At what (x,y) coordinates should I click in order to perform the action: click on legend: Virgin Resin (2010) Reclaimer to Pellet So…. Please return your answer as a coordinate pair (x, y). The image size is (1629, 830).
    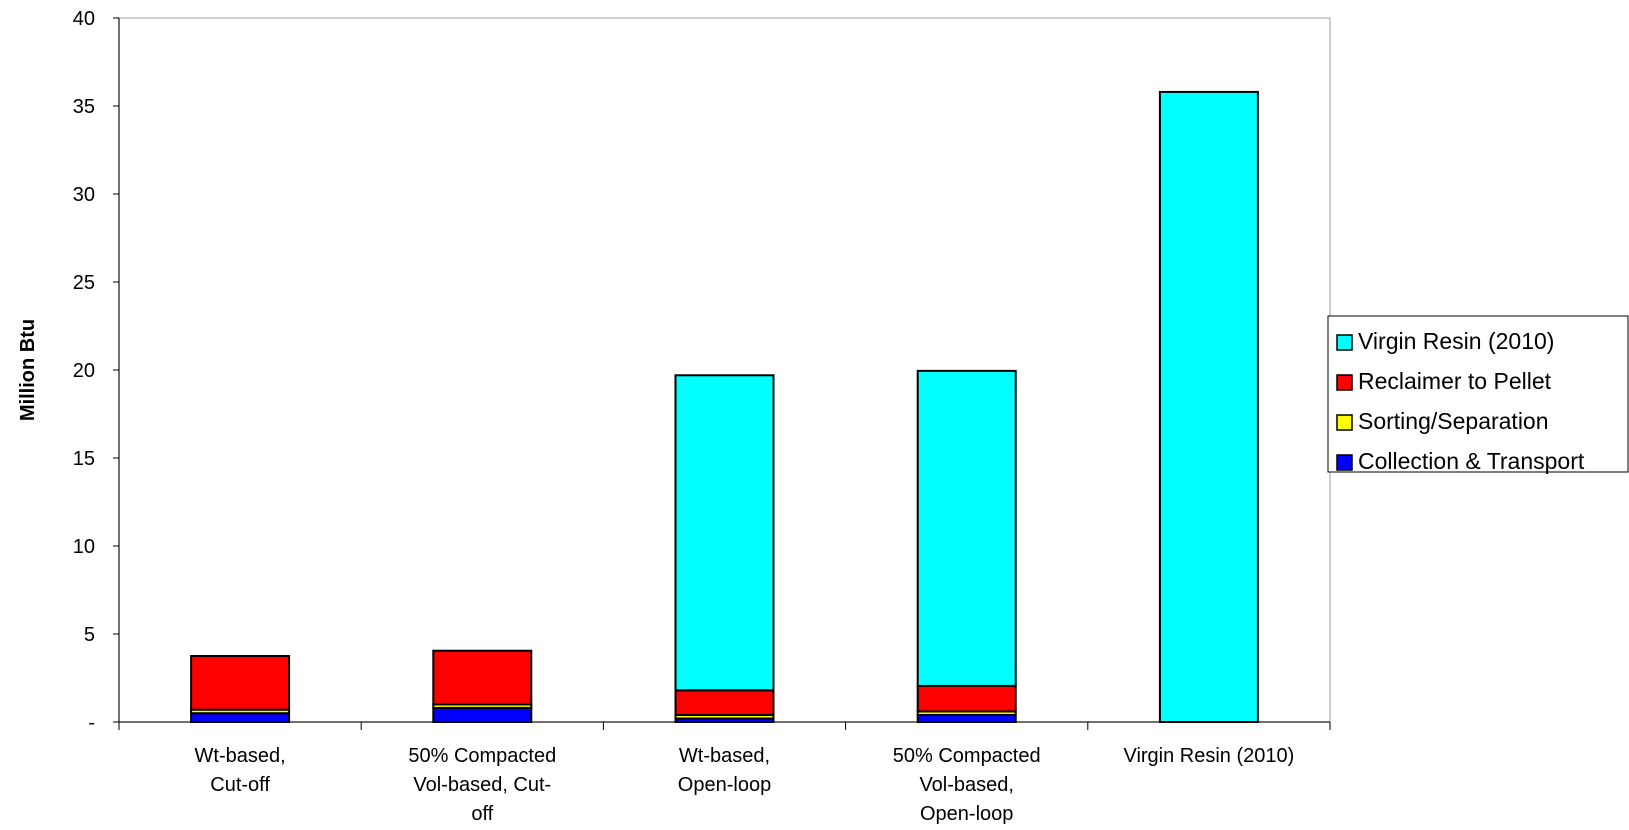
    Looking at the image, I should click on (1478, 394).